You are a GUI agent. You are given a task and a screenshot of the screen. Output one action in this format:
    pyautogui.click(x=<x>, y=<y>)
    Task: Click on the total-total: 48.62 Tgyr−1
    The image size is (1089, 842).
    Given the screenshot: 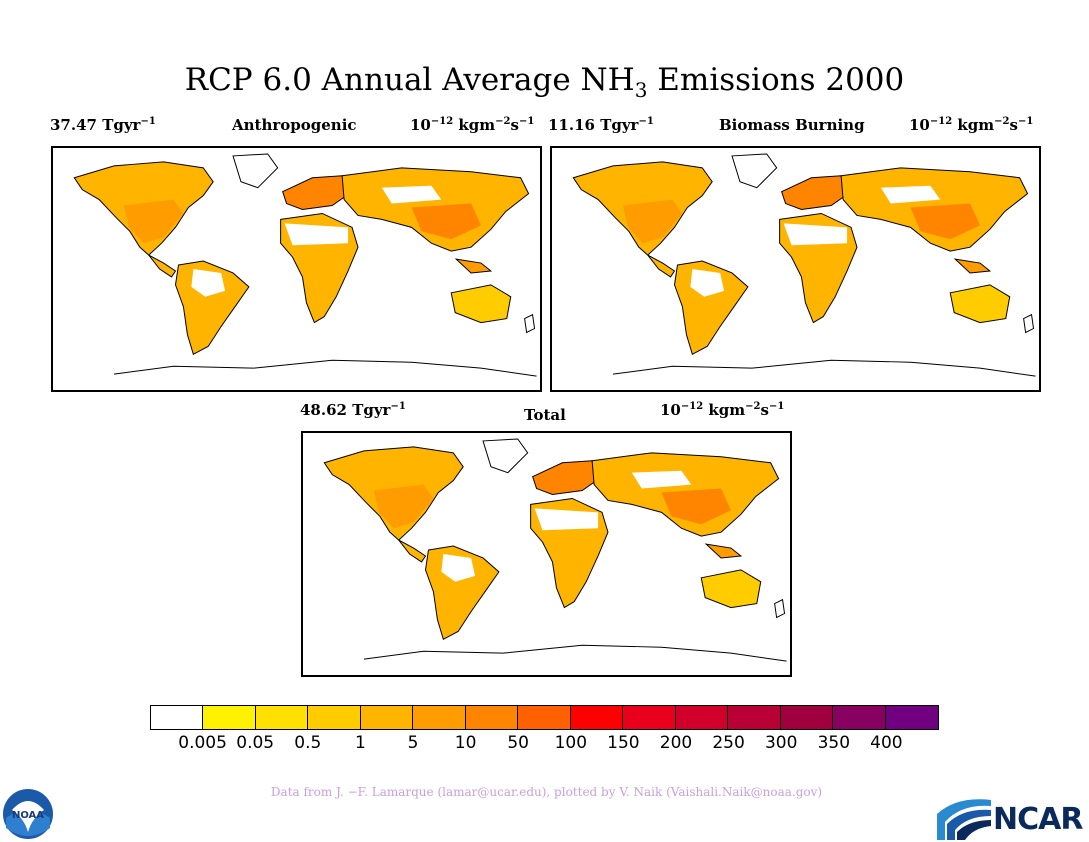 What is the action you would take?
    pyautogui.click(x=353, y=410)
    